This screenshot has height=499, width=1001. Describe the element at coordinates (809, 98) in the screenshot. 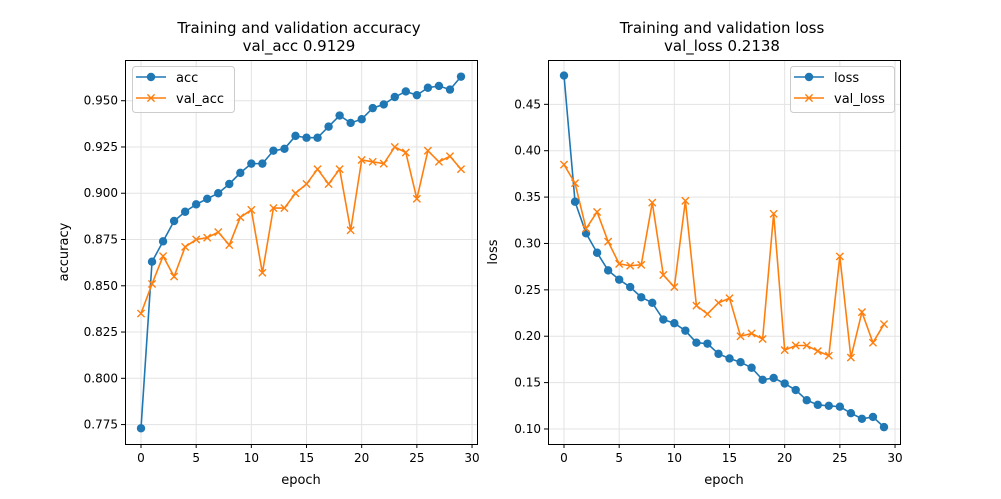

I see `loss-legend-marker-val-loss` at that location.